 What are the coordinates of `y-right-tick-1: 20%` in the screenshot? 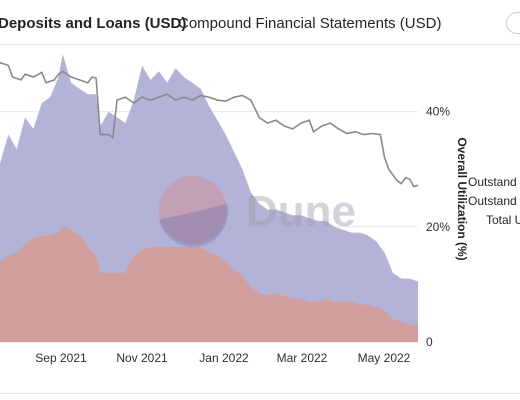 It's located at (438, 227).